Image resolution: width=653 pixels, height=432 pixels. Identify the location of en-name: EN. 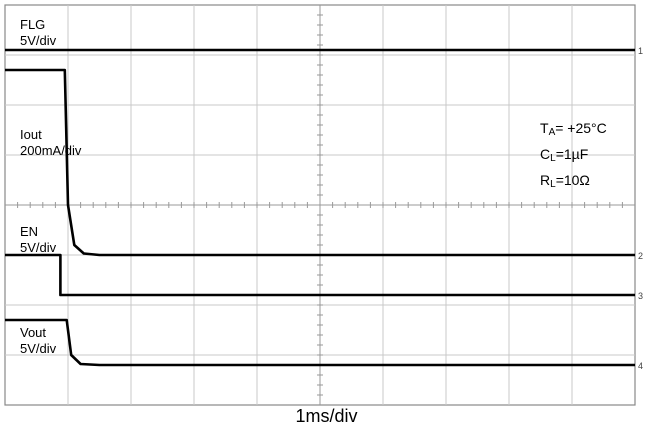
(29, 231).